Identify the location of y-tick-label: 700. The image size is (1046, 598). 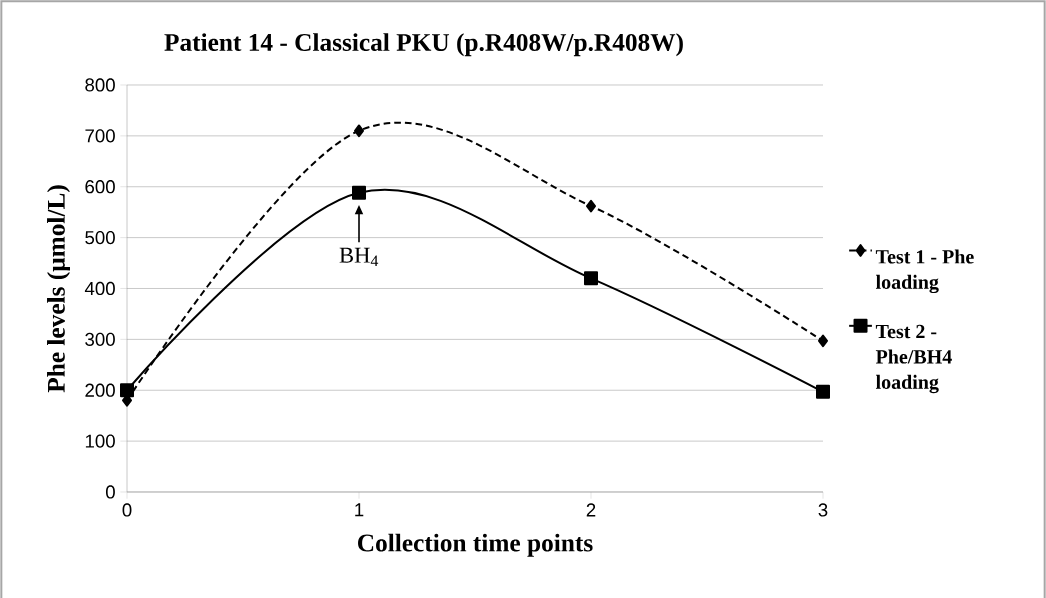
(100, 136).